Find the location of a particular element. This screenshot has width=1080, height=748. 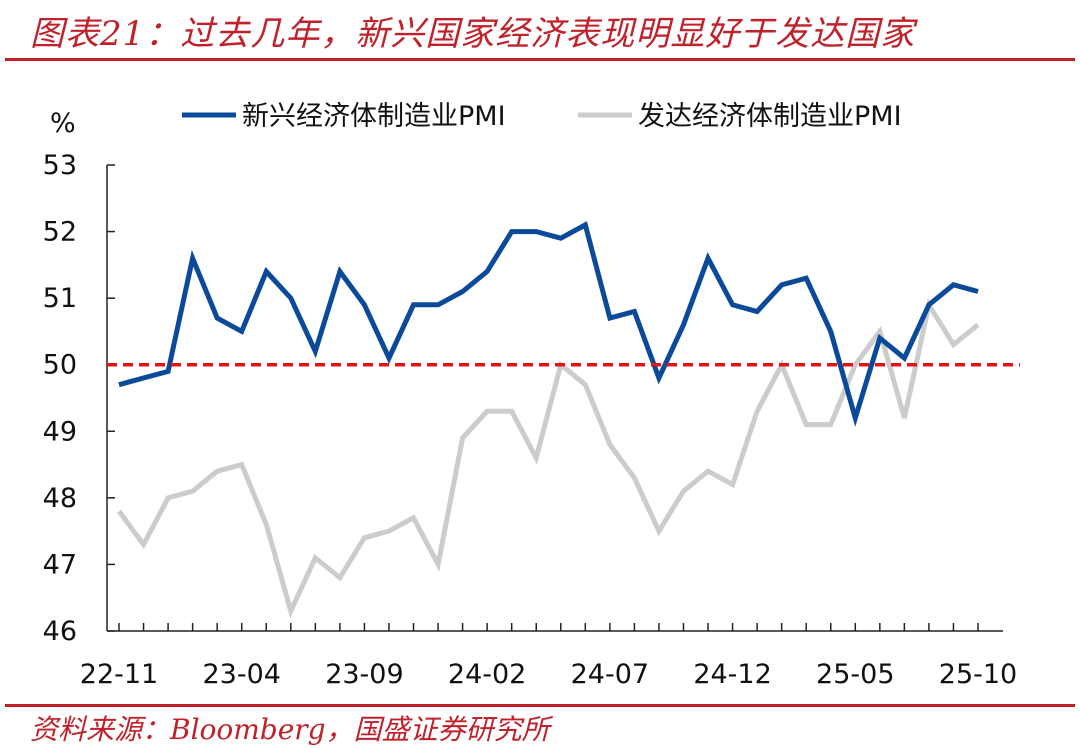

x-tick-label: 24-07 is located at coordinates (610, 674).